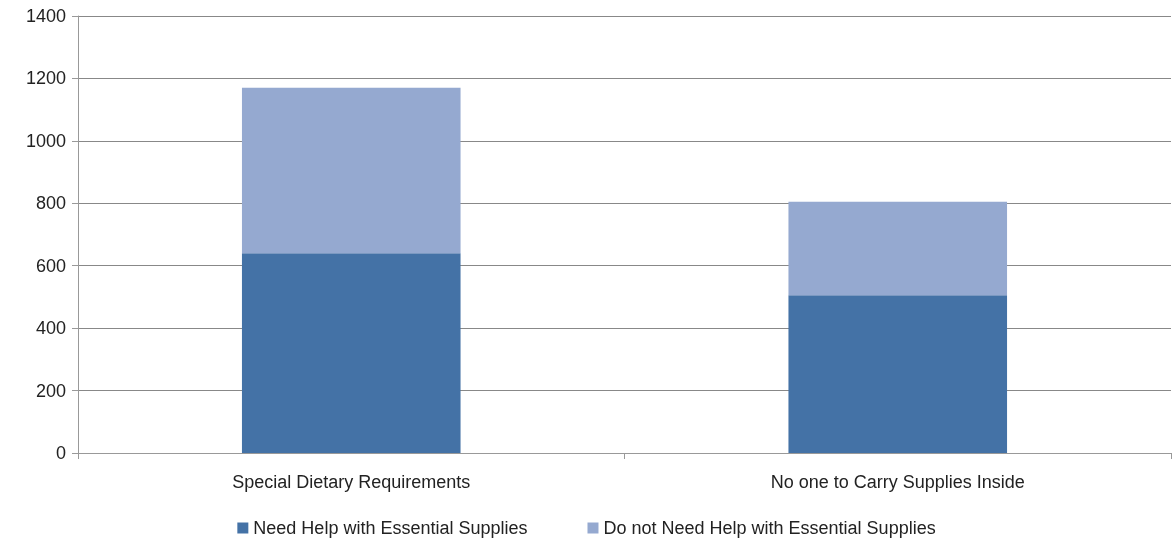 The image size is (1173, 546). What do you see at coordinates (769, 528) in the screenshot?
I see `legend-label: Do not Need Help with Essential Supplies` at bounding box center [769, 528].